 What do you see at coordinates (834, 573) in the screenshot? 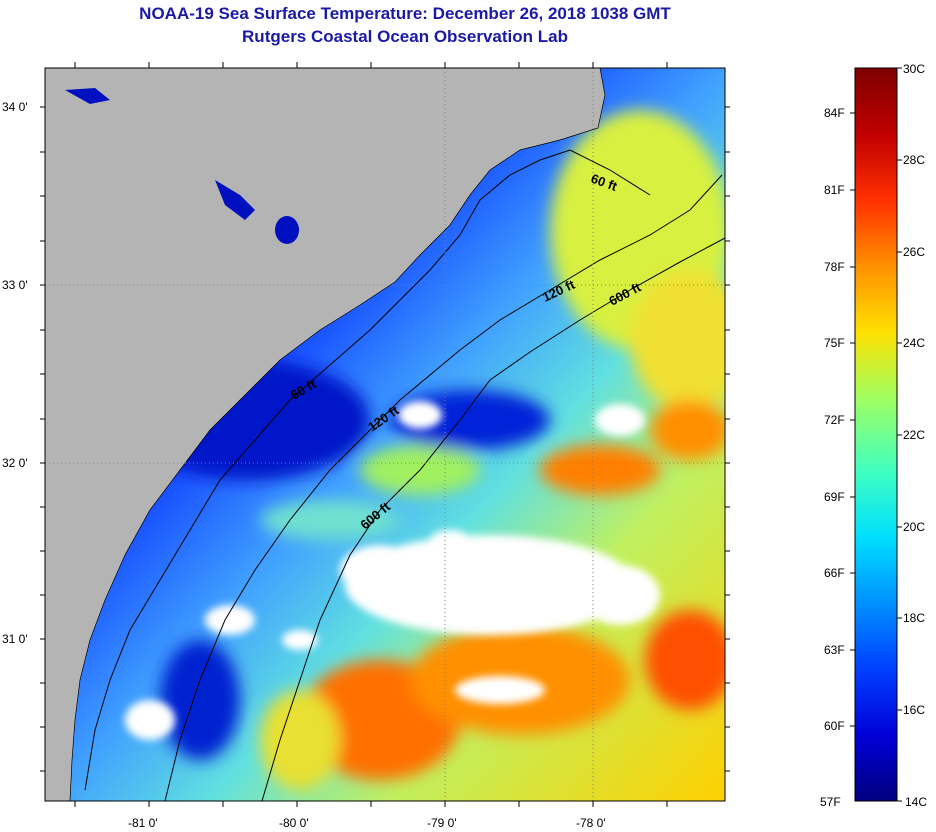
I see `colorbar-f-label: 66F` at bounding box center [834, 573].